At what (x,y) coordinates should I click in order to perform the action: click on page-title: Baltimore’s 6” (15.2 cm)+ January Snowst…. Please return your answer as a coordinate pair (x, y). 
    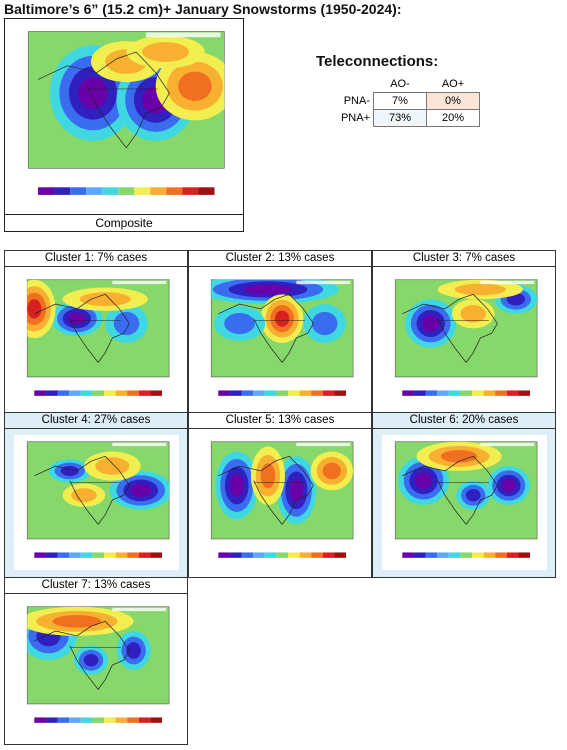
    Looking at the image, I should click on (203, 9).